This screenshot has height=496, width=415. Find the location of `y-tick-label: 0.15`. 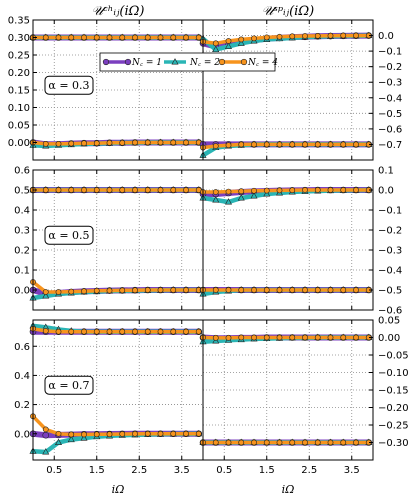

y-tick-label: 0.15 is located at coordinates (19, 91).